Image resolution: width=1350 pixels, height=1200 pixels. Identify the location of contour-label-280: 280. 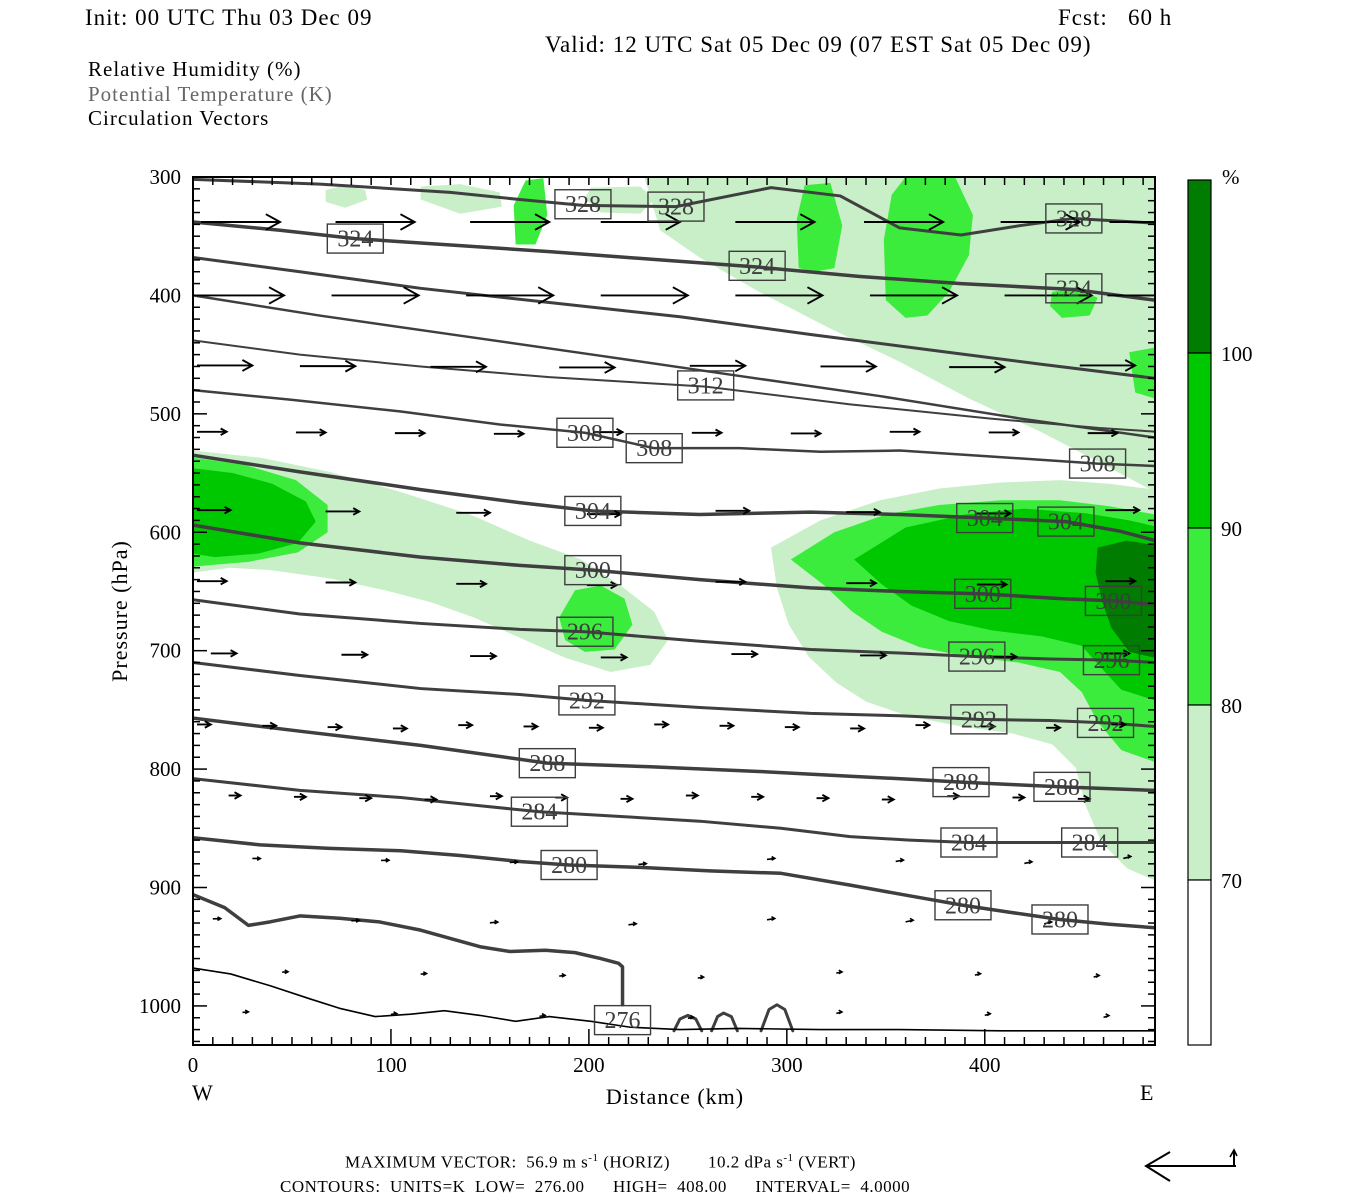
(1060, 920).